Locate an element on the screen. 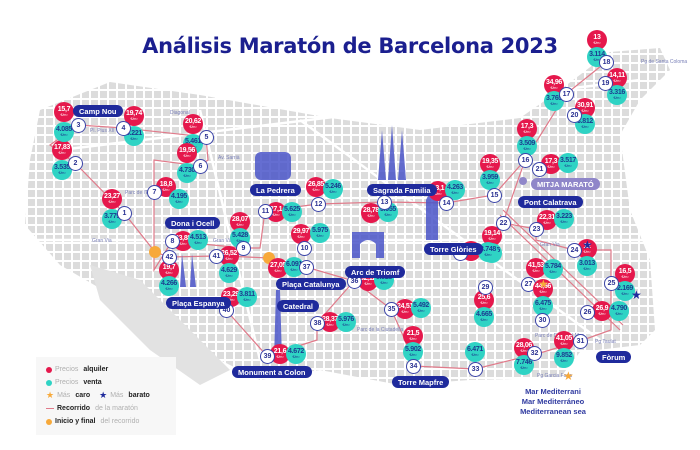 The width and height of the screenshot is (700, 450). sale-price-pin: 4.266 €/m² is located at coordinates (169, 286).